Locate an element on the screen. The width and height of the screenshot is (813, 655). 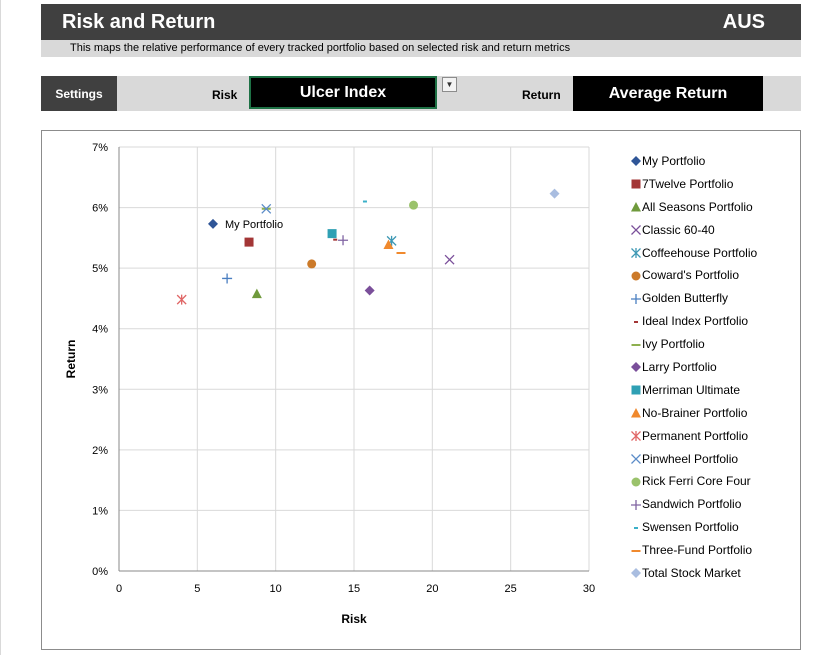
page-header: Risk and Return AUS is located at coordinates (421, 22).